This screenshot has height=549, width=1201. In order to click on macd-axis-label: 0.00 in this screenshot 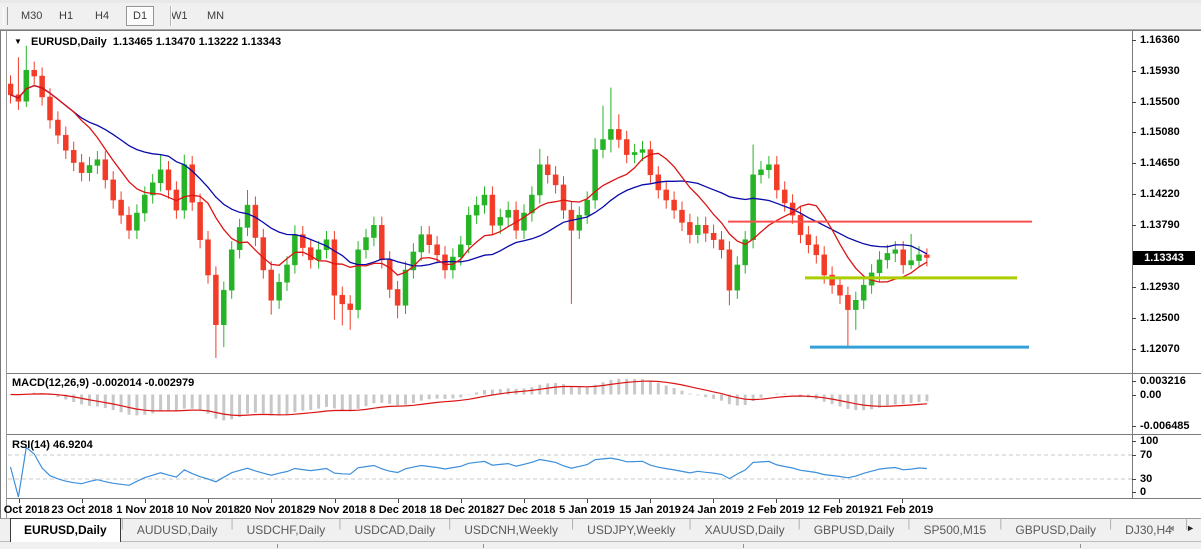, I will do `click(1151, 395)`.